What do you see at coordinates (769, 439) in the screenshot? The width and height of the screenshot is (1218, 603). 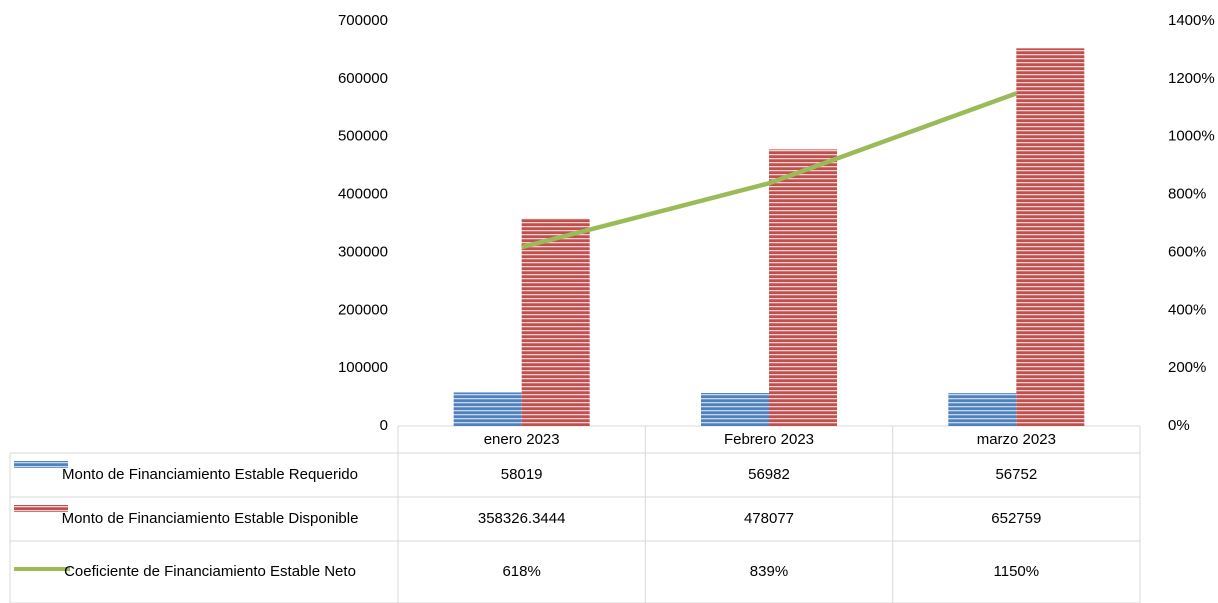 I see `category-label: Febrero 2023` at bounding box center [769, 439].